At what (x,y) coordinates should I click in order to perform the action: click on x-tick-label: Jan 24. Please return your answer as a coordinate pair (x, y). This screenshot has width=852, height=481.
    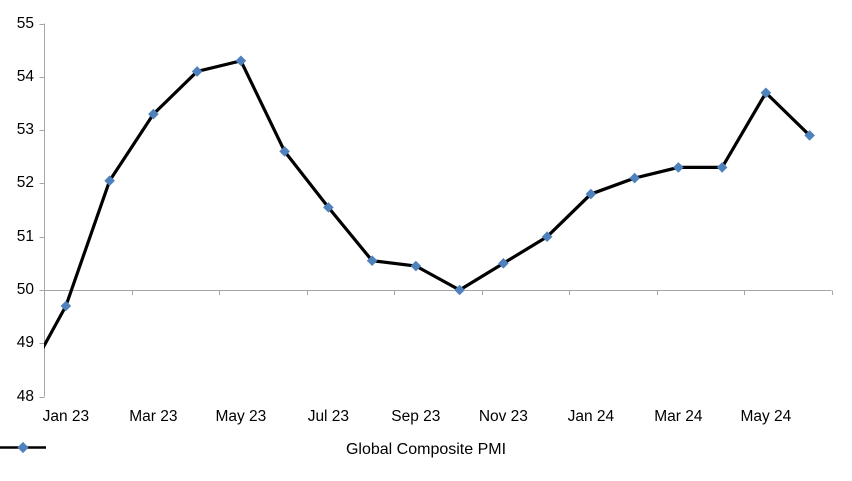
    Looking at the image, I should click on (591, 416).